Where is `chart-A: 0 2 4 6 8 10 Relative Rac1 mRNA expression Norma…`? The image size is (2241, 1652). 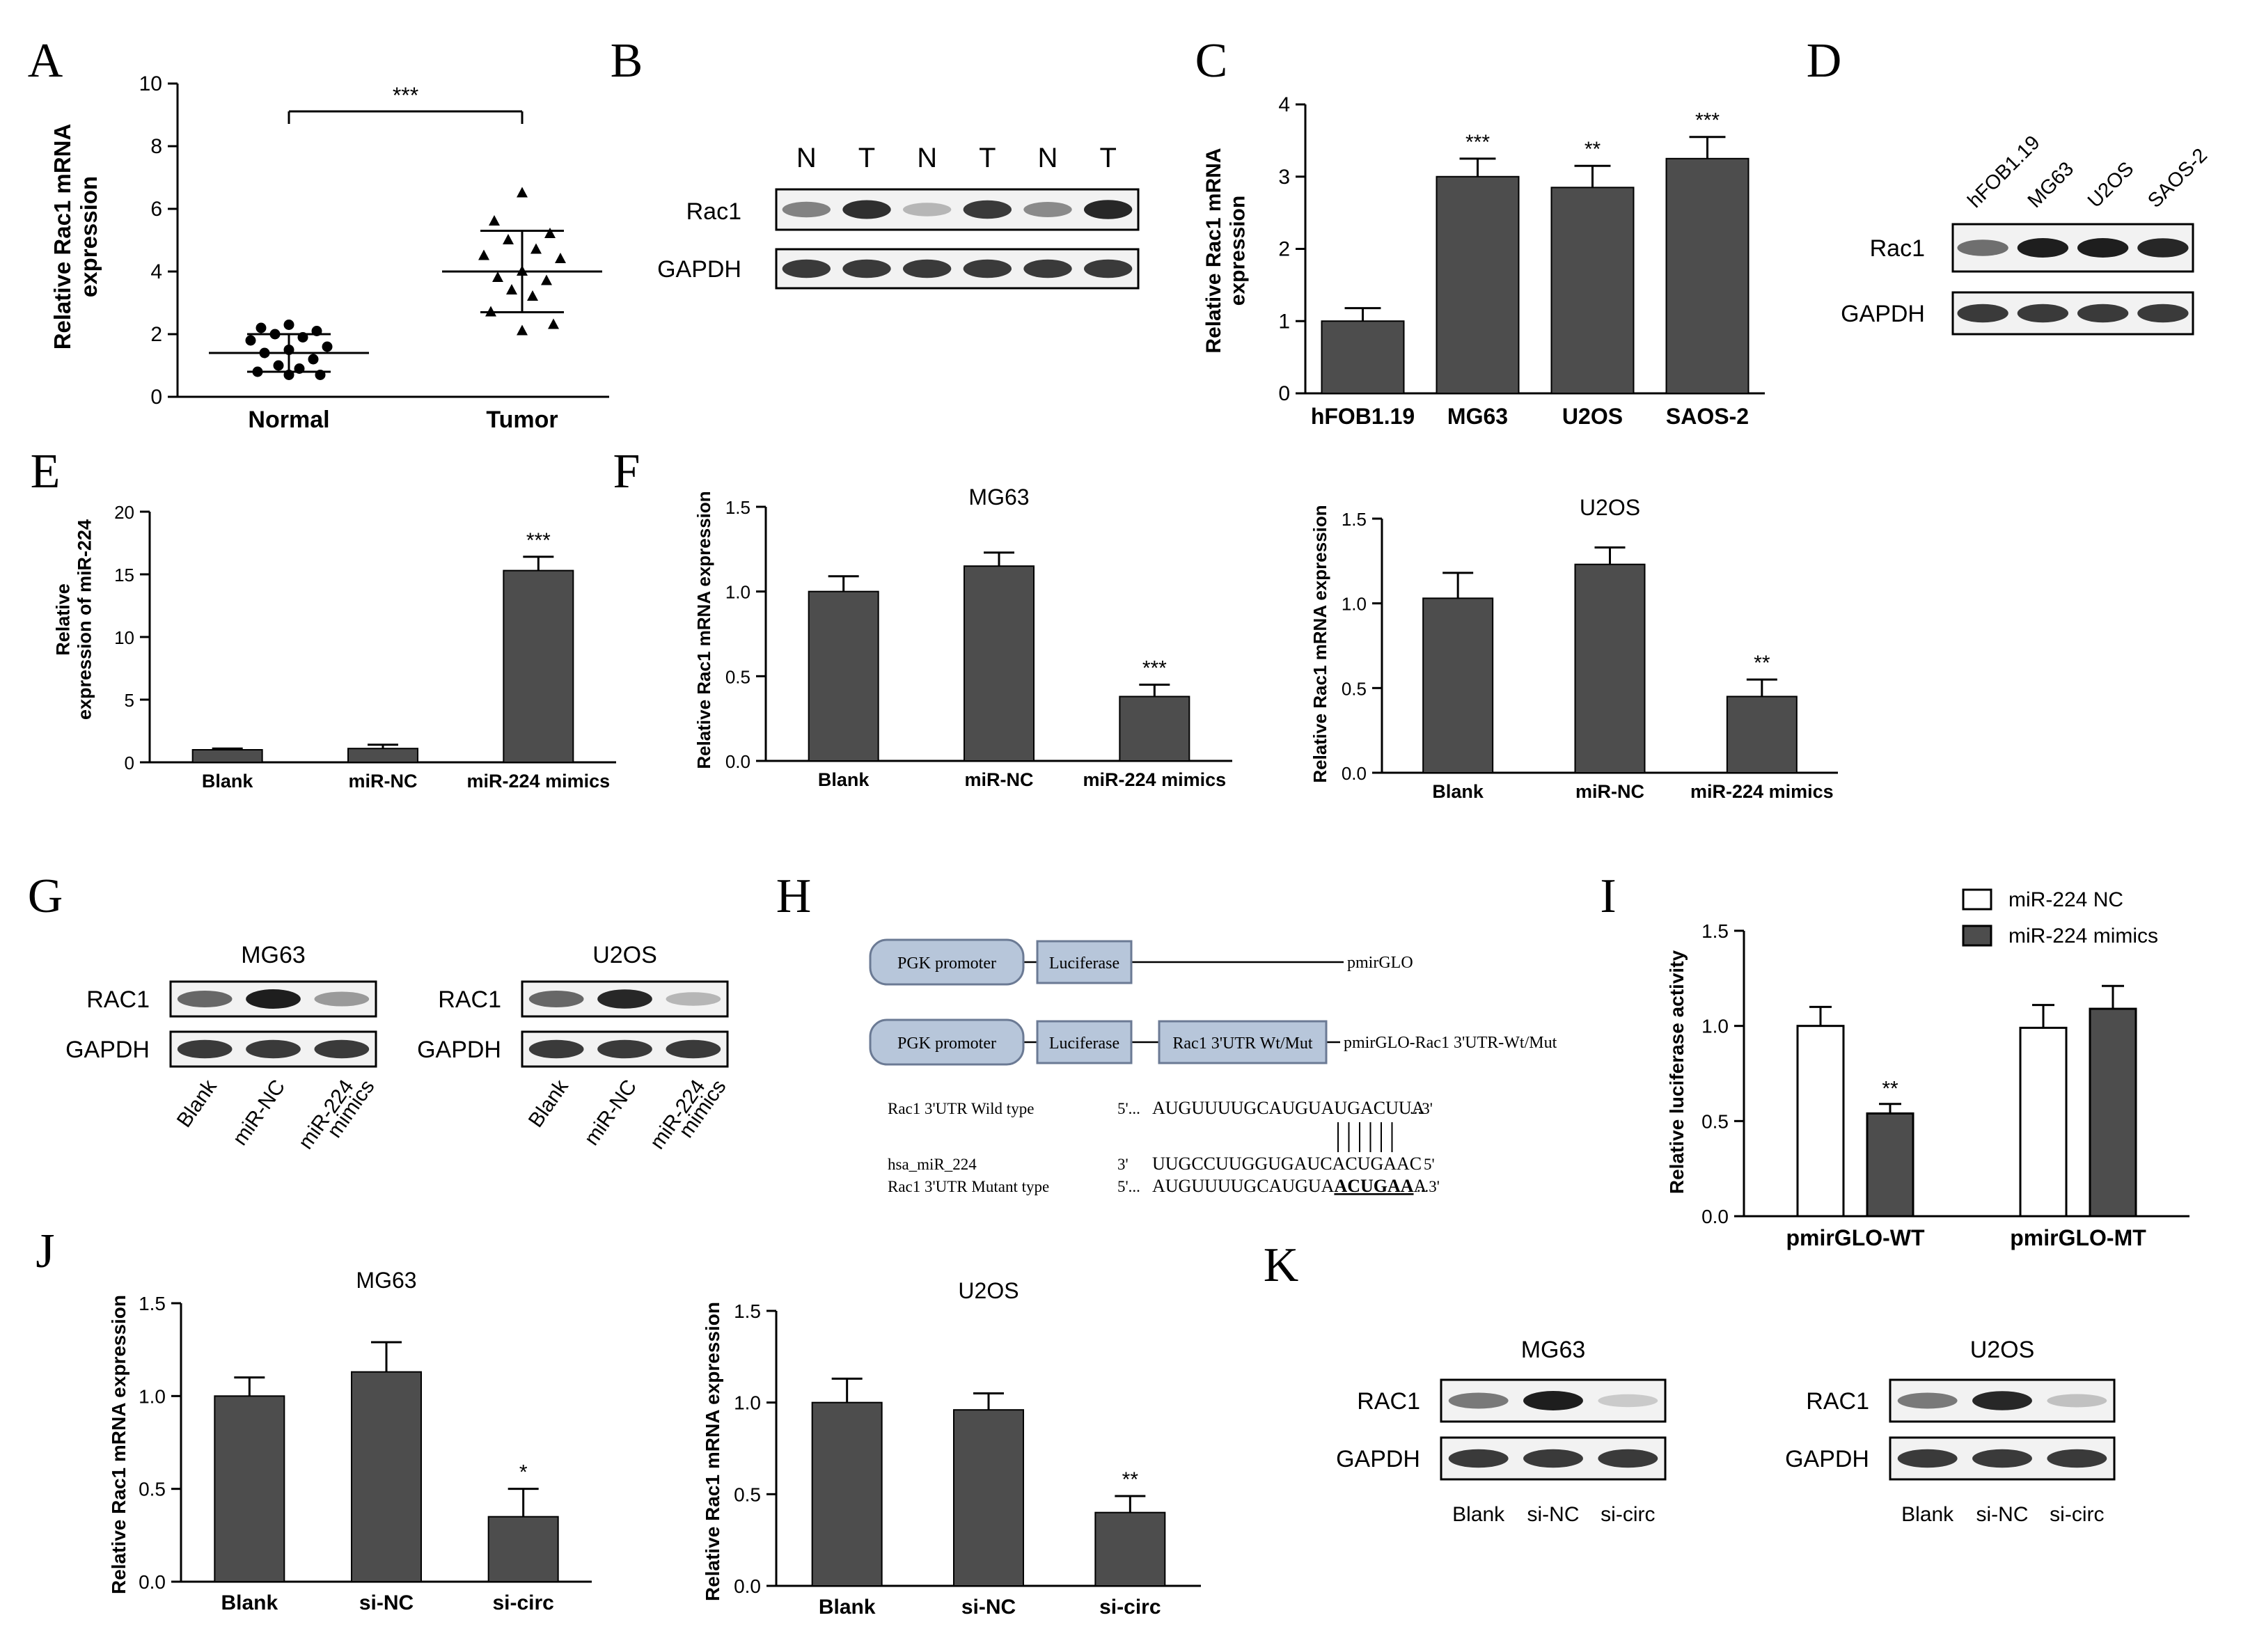 chart-A: 0 2 4 6 8 10 Relative Rac1 mRNA expression Norma… is located at coordinates (329, 253).